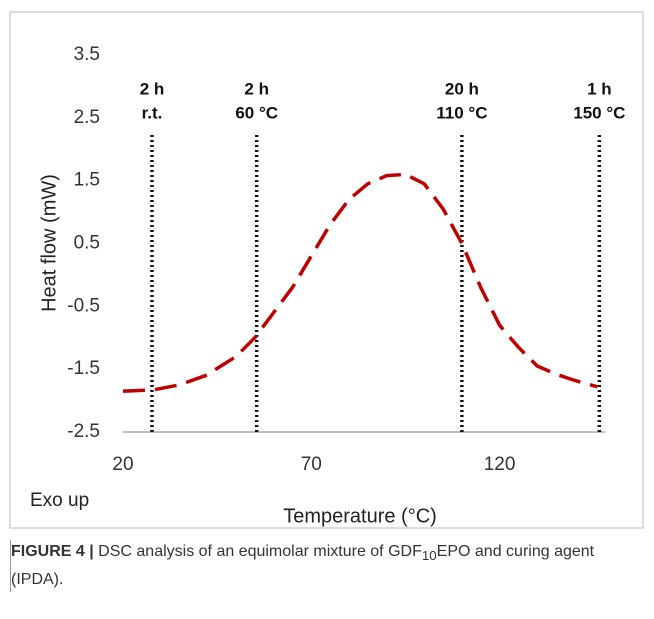  I want to click on y-tick-label: 3.5, so click(87, 54).